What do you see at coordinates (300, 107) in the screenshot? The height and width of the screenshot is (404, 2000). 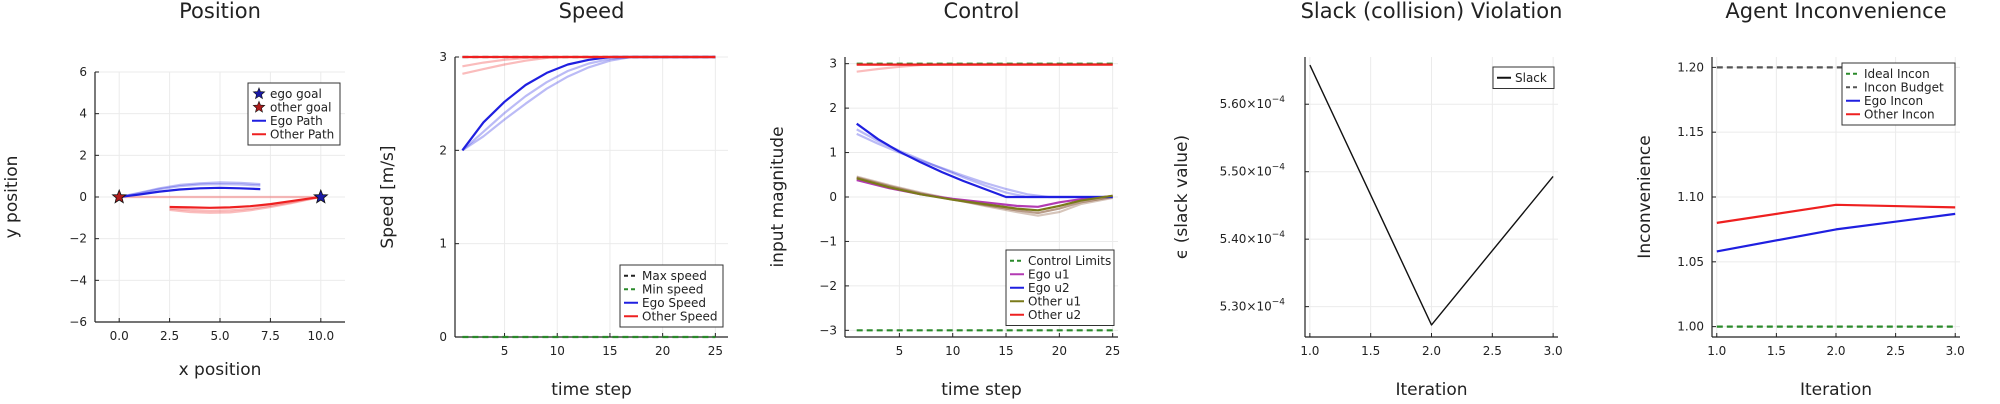 I see `legend-entry: other goal` at bounding box center [300, 107].